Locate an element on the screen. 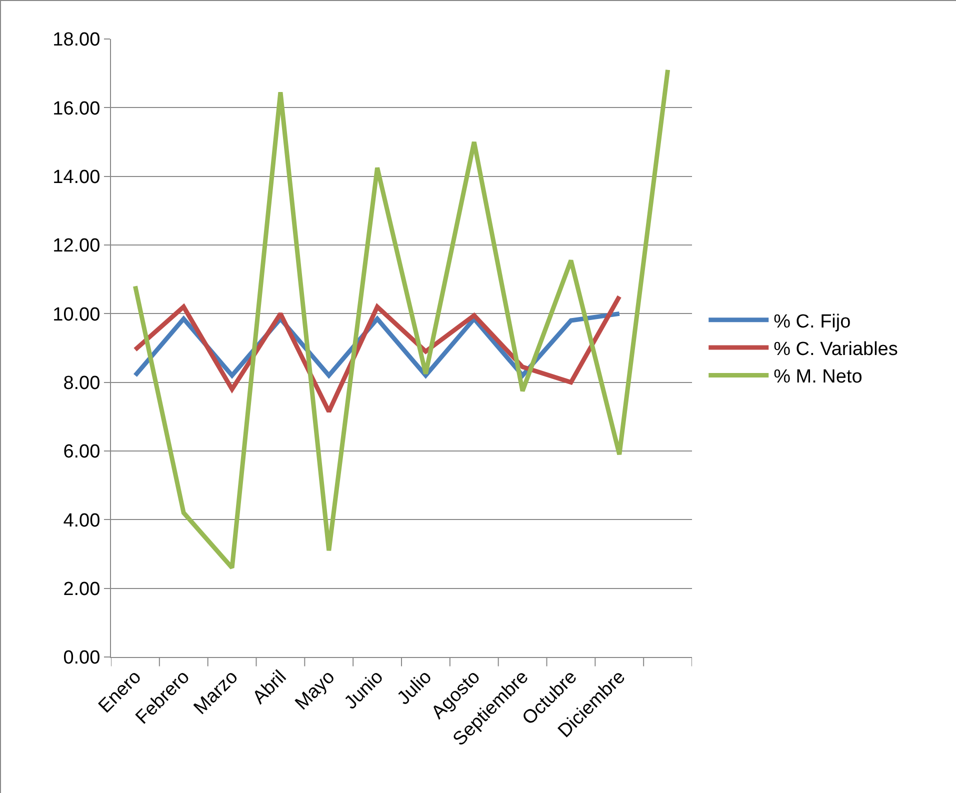 Image resolution: width=956 pixels, height=793 pixels. y-tick-label: 12.00 is located at coordinates (76, 246).